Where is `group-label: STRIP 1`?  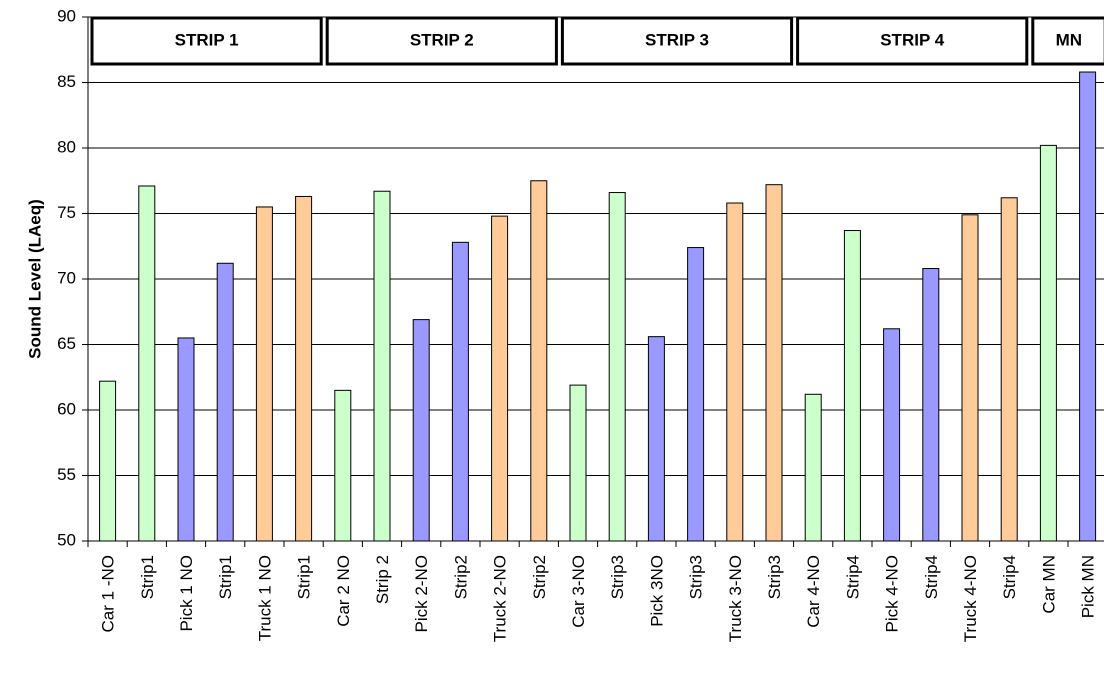
group-label: STRIP 1 is located at coordinates (207, 39).